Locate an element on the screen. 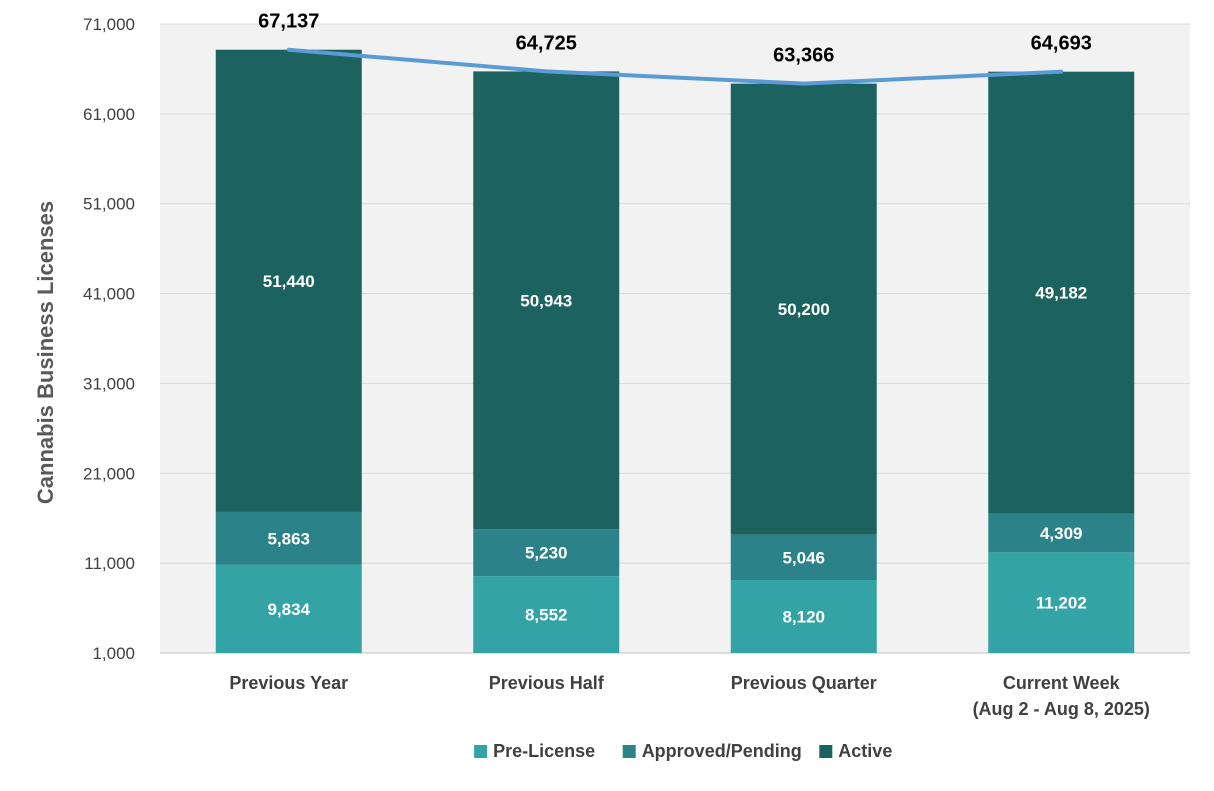 This screenshot has width=1214, height=791. total-label: 64,725 is located at coordinates (546, 43).